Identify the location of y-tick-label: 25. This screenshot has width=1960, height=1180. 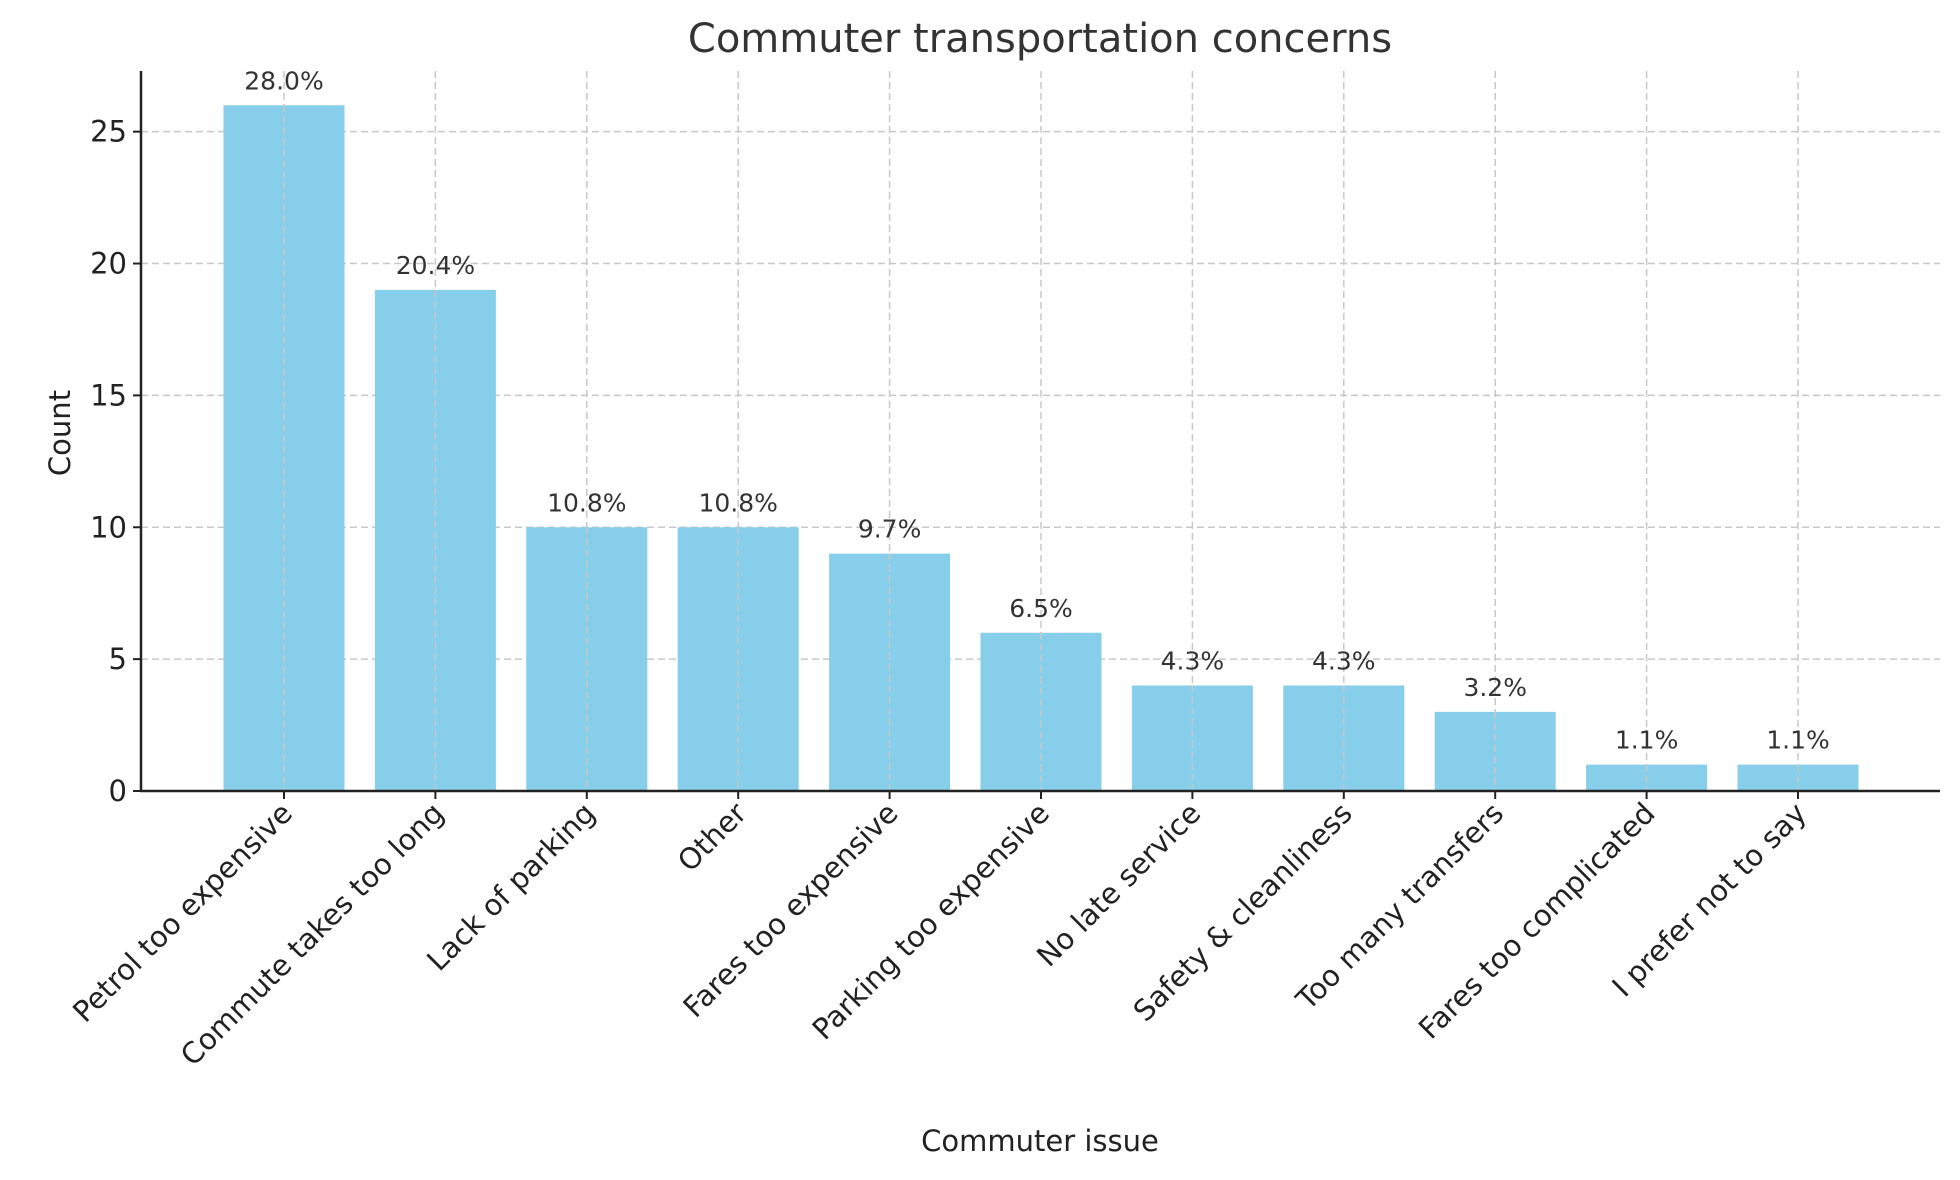
(108, 132).